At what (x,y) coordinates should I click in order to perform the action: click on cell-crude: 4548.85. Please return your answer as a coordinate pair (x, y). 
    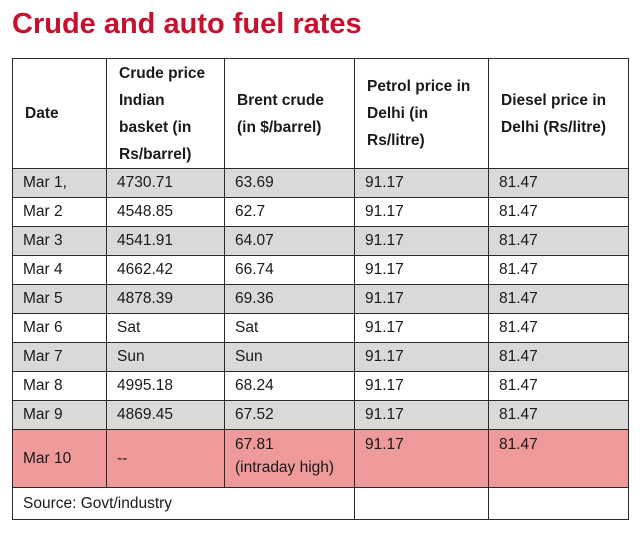
    Looking at the image, I should click on (165, 212).